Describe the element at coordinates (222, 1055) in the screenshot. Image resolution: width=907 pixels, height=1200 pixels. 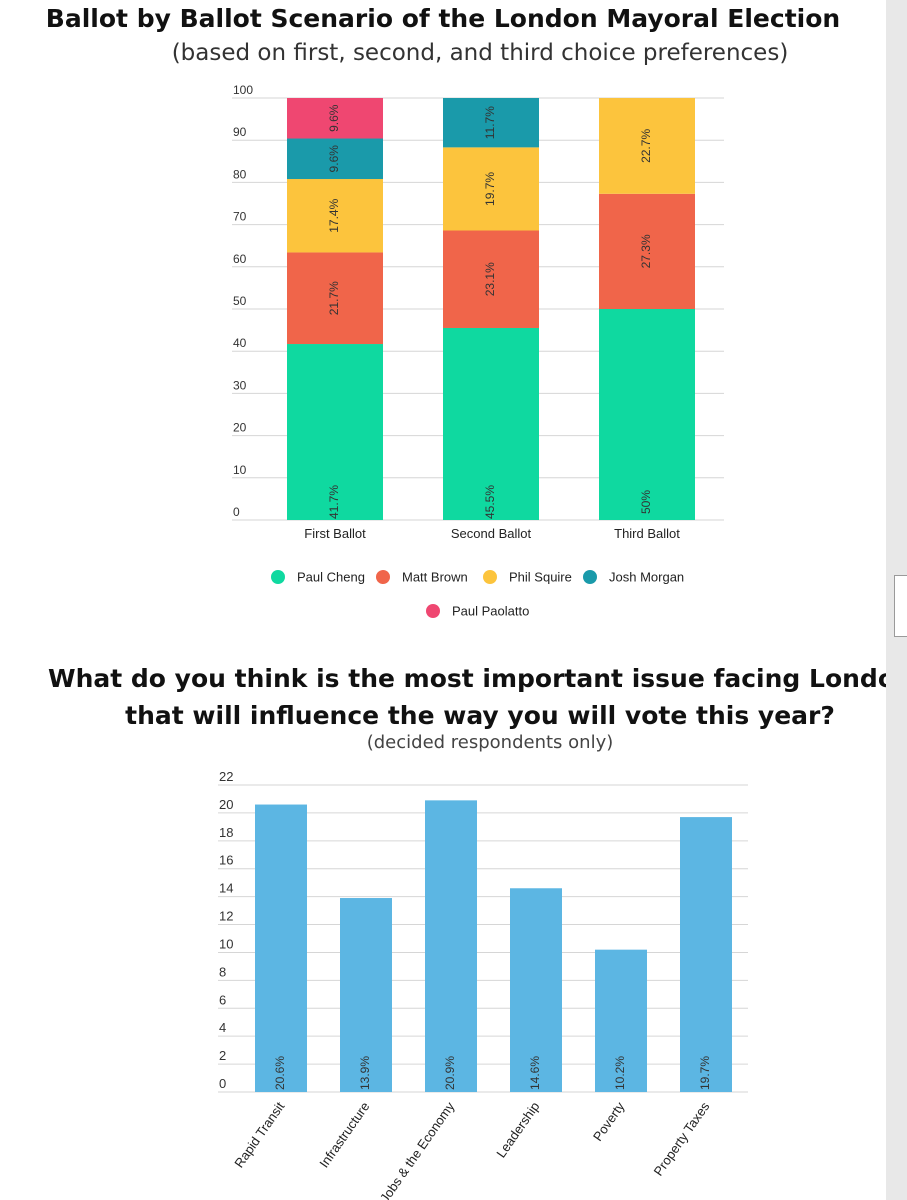
I see `chart2-y-tick-label: 2` at that location.